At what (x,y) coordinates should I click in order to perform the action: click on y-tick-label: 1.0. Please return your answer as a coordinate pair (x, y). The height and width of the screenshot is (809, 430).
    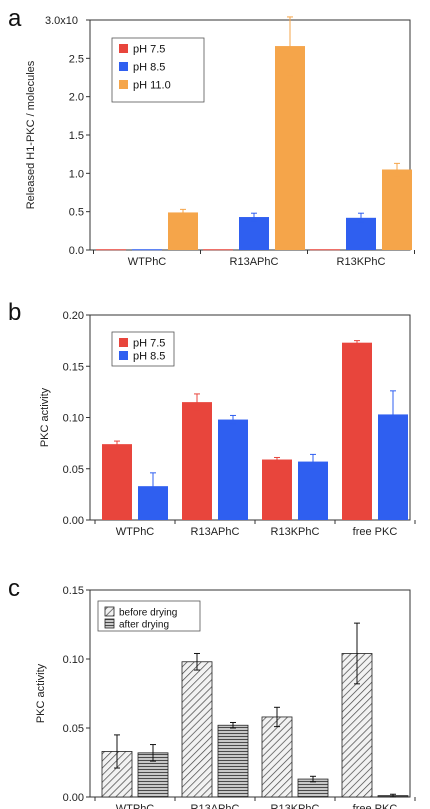
    Looking at the image, I should click on (76, 174).